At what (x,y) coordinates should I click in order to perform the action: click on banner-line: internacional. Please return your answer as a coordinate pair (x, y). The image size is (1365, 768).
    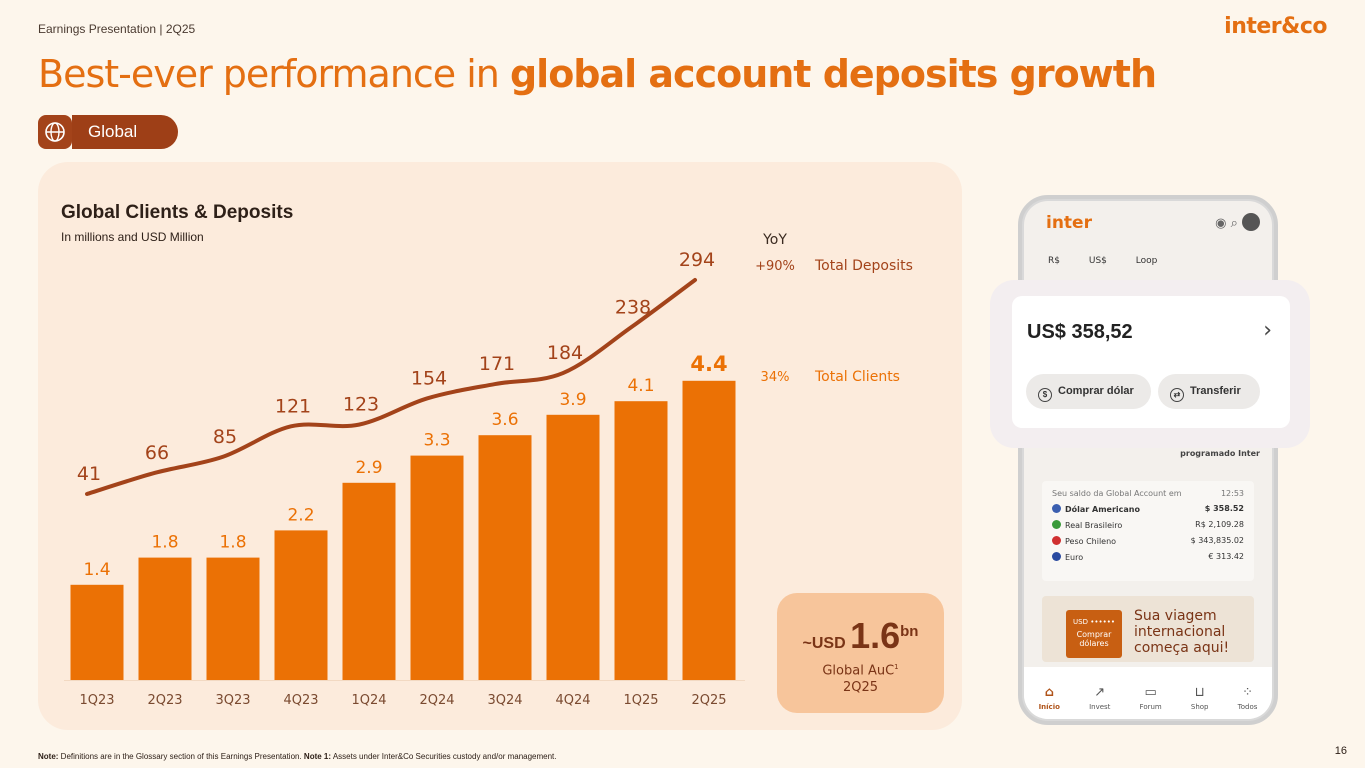
    Looking at the image, I should click on (1180, 632).